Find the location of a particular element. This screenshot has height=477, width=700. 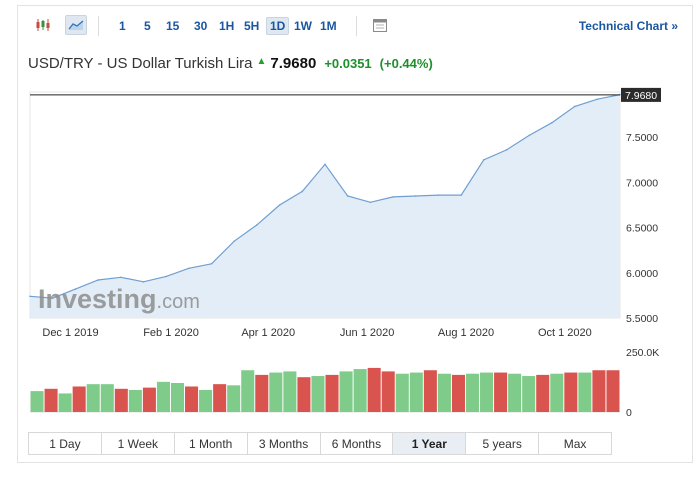

chart-toolbar: 1 5 15 30 1H 5H 1D 1W 1M Technical Chart » is located at coordinates (355, 26).